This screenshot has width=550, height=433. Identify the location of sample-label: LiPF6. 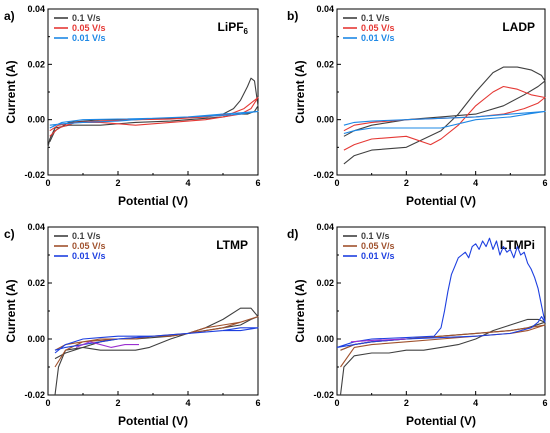
(233, 28).